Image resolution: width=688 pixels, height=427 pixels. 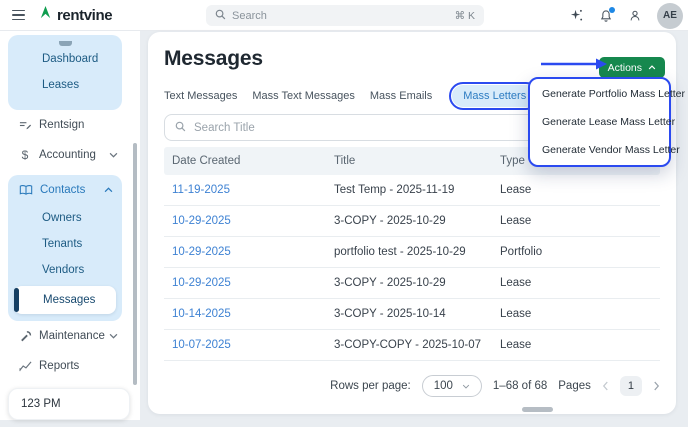 What do you see at coordinates (520, 386) in the screenshot?
I see `row-range: 1–68 of 68` at bounding box center [520, 386].